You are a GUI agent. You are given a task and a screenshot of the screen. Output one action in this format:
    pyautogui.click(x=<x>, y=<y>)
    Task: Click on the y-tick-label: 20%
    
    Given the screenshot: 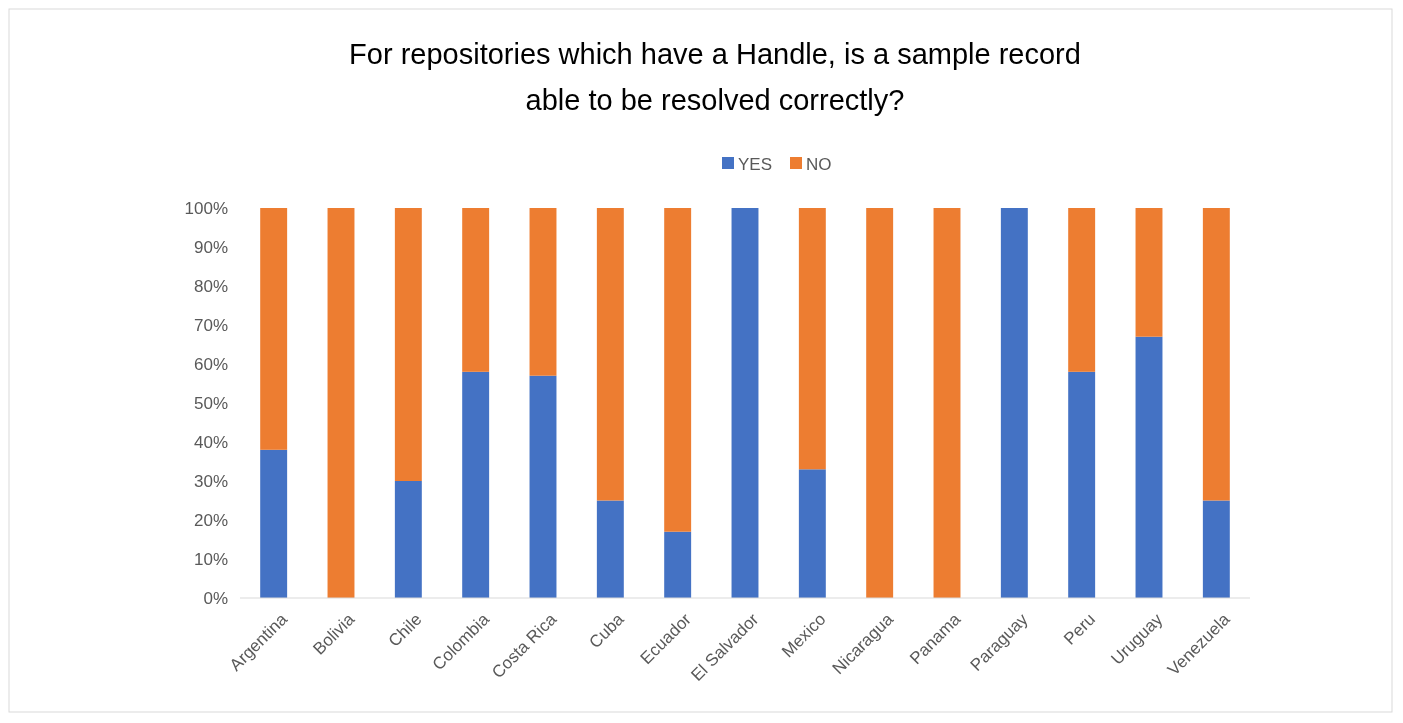 What is the action you would take?
    pyautogui.click(x=210, y=520)
    